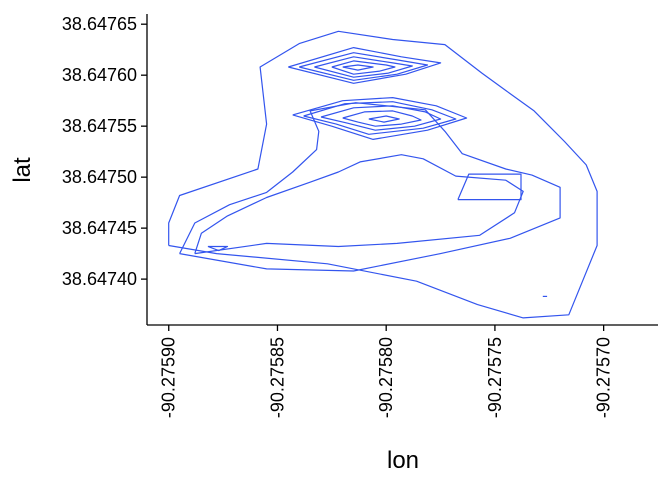 This screenshot has height=480, width=672. I want to click on y-tick-label: 38.64760, so click(99, 75).